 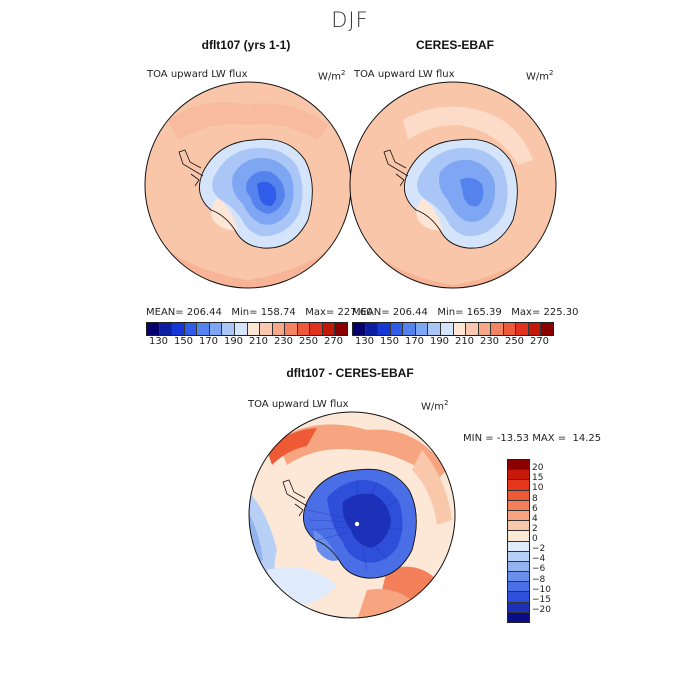 What do you see at coordinates (465, 312) in the screenshot?
I see `panel-2-stats: MEAN= 206.44 Min= 165.39 Max= 225.30` at bounding box center [465, 312].